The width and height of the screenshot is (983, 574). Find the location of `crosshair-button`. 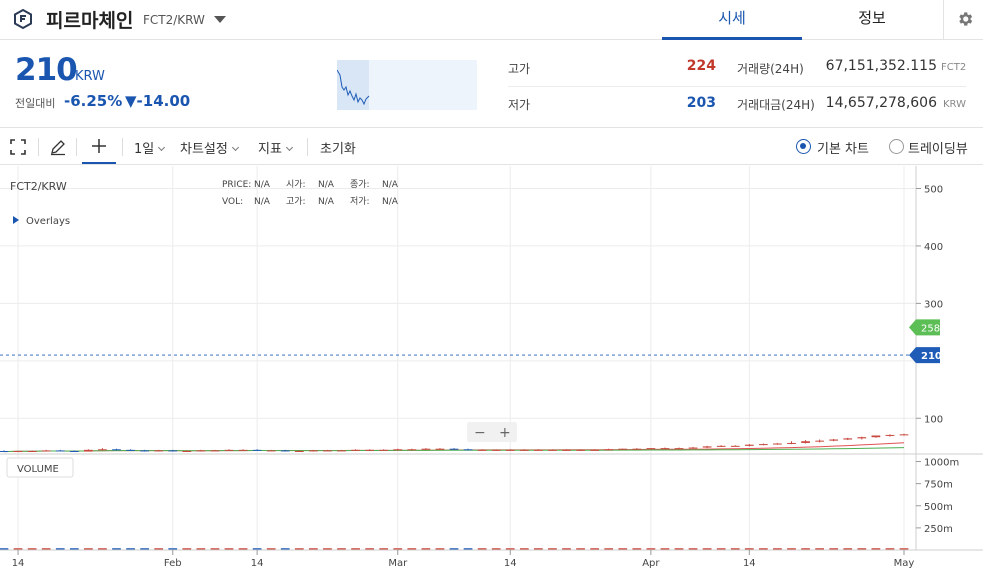

crosshair-button is located at coordinates (99, 146).